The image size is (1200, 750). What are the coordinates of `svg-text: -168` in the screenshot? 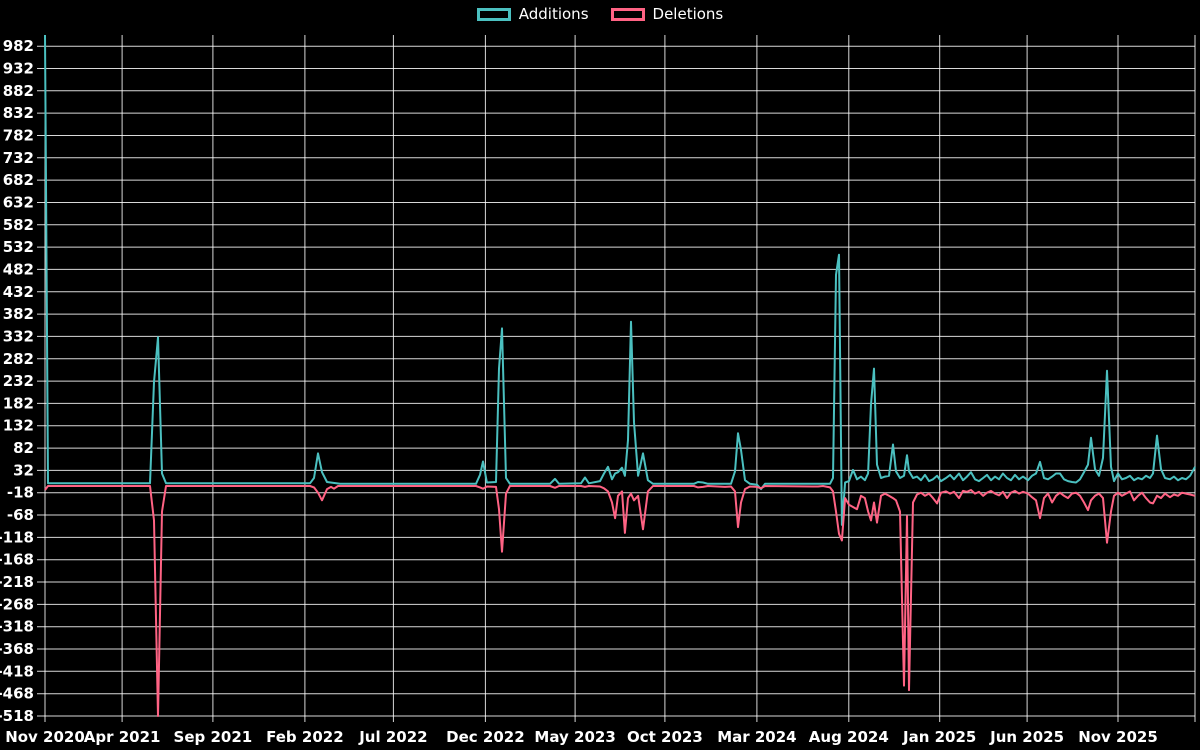 It's located at (17, 560).